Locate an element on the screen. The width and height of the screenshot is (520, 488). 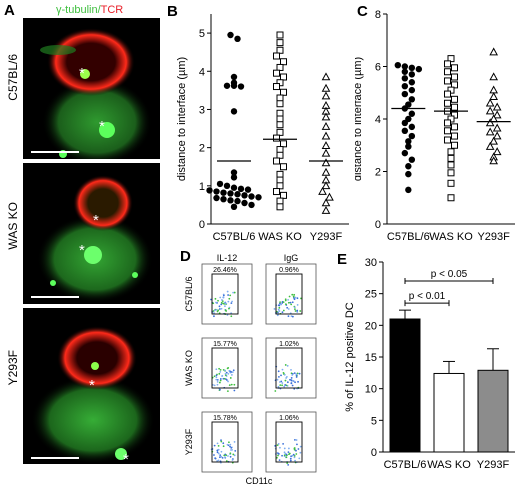
y-tick-label: 2 is located at coordinates (202, 149).